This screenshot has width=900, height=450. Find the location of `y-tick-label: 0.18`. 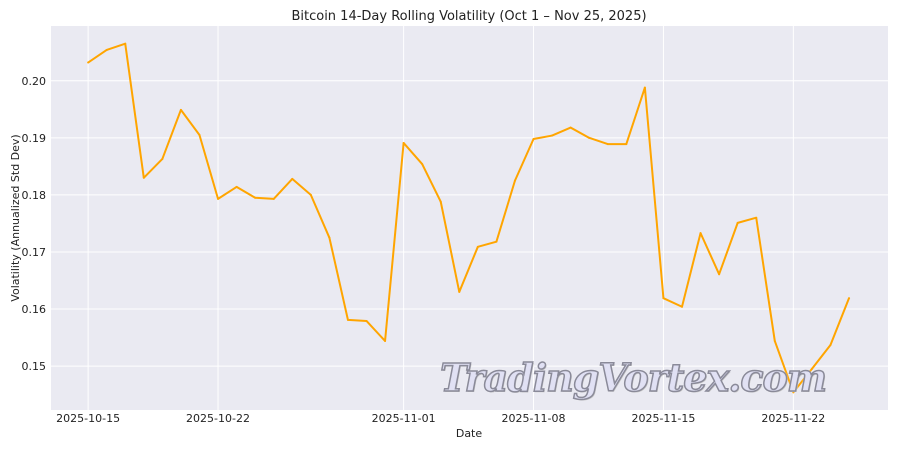

y-tick-label: 0.18 is located at coordinates (34, 195).